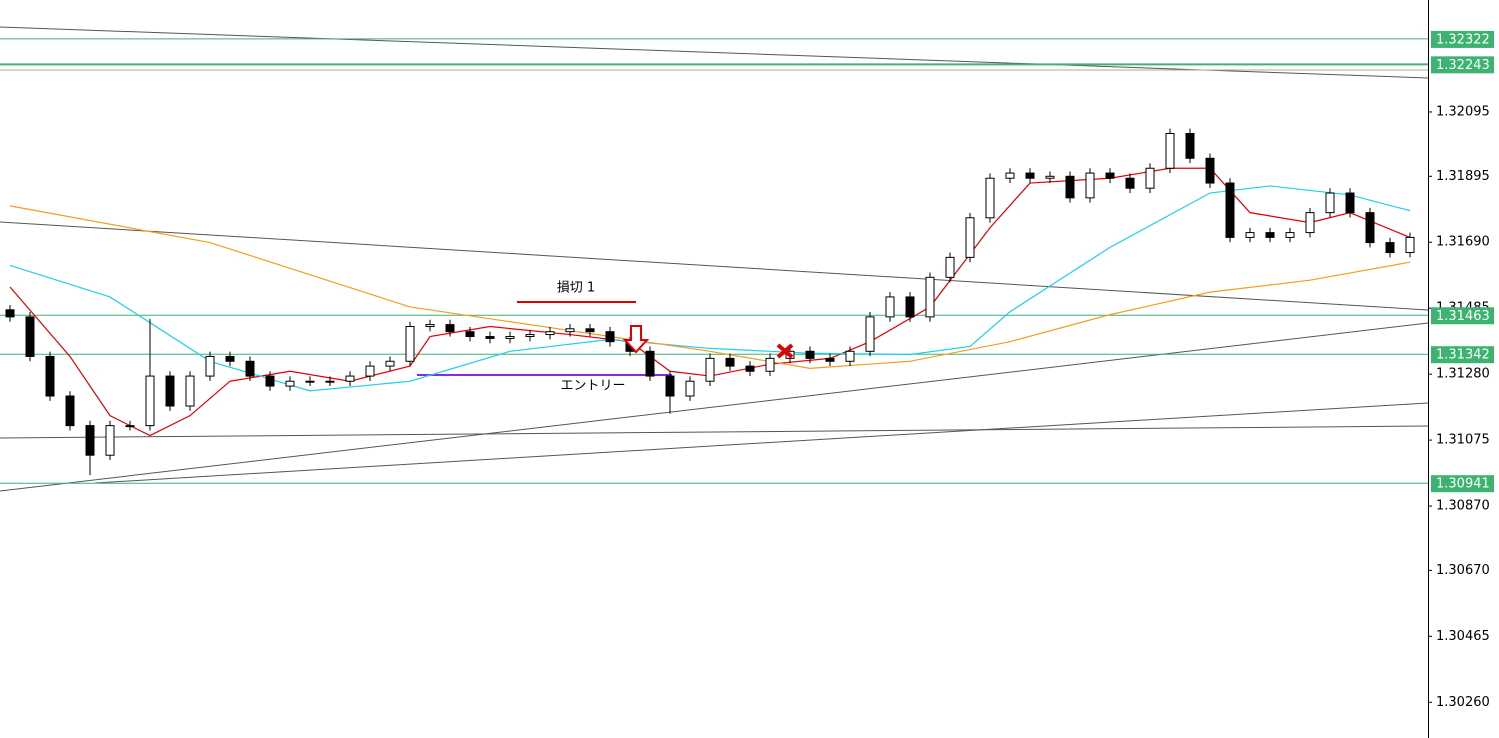 This screenshot has width=1499, height=738. What do you see at coordinates (636, 339) in the screenshot?
I see `entry-arrow` at bounding box center [636, 339].